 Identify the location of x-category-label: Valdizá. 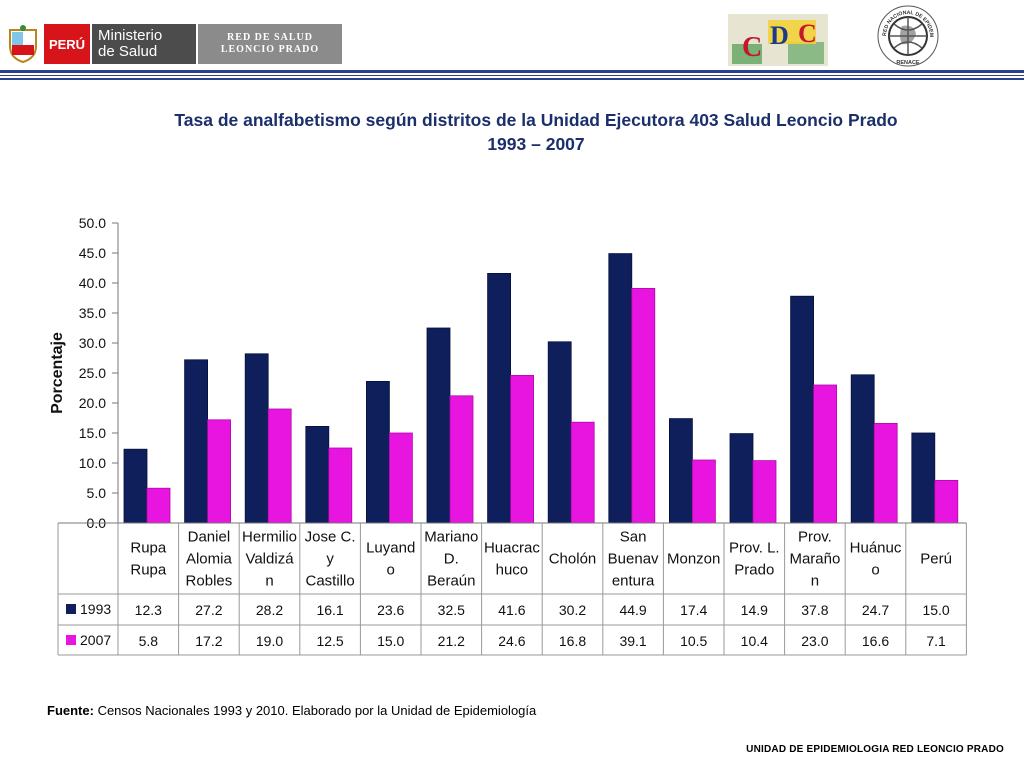
(269, 559).